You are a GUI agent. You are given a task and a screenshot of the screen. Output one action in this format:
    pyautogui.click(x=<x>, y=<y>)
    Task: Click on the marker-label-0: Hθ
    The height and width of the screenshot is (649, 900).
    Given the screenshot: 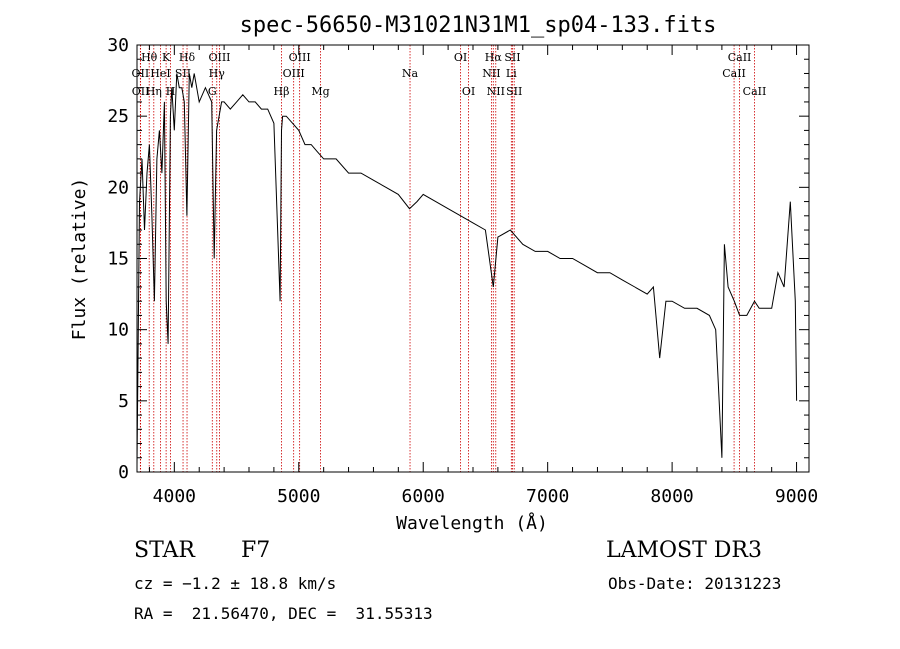 What is the action you would take?
    pyautogui.click(x=149, y=57)
    